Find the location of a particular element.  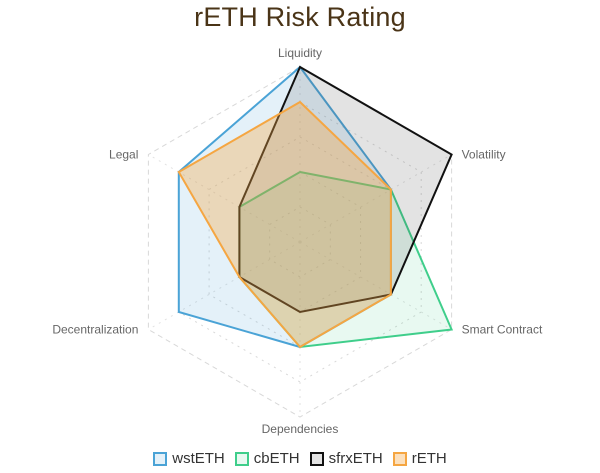

legend-swatch-reth is located at coordinates (399, 458).